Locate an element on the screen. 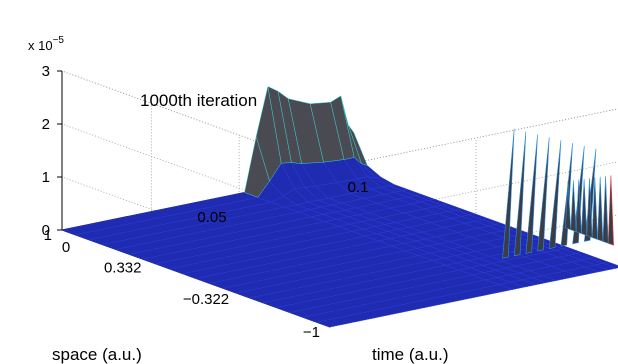 This screenshot has height=364, width=618. x-axis-label: time (a.u.) is located at coordinates (410, 354).